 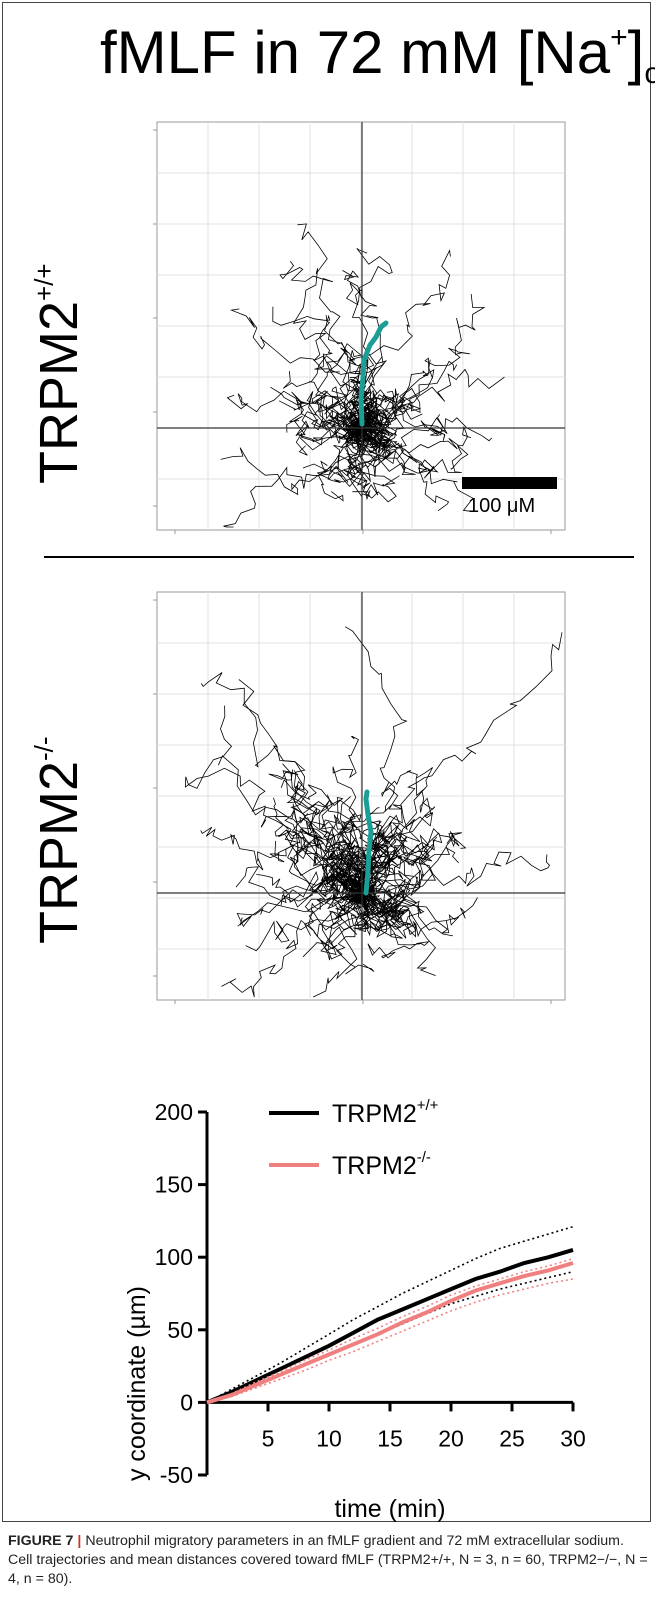 I want to click on y-tick-label: 0, so click(x=186, y=1402).